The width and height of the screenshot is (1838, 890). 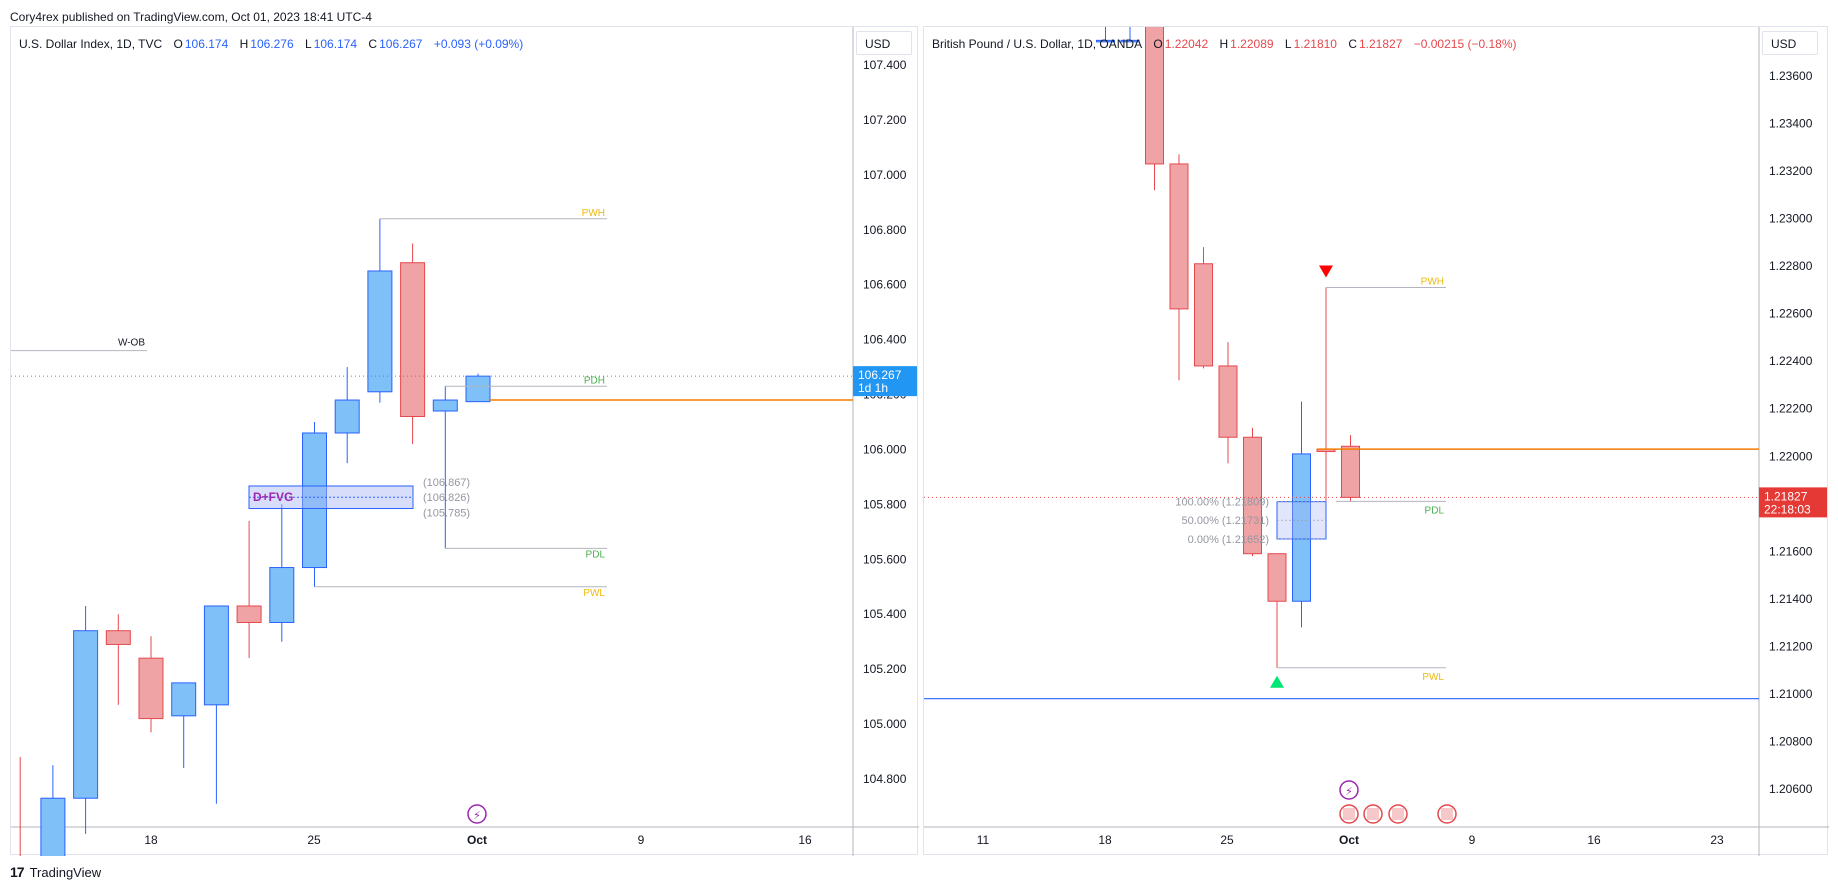 I want to click on dxy-x-tick-label: 18, so click(x=151, y=840).